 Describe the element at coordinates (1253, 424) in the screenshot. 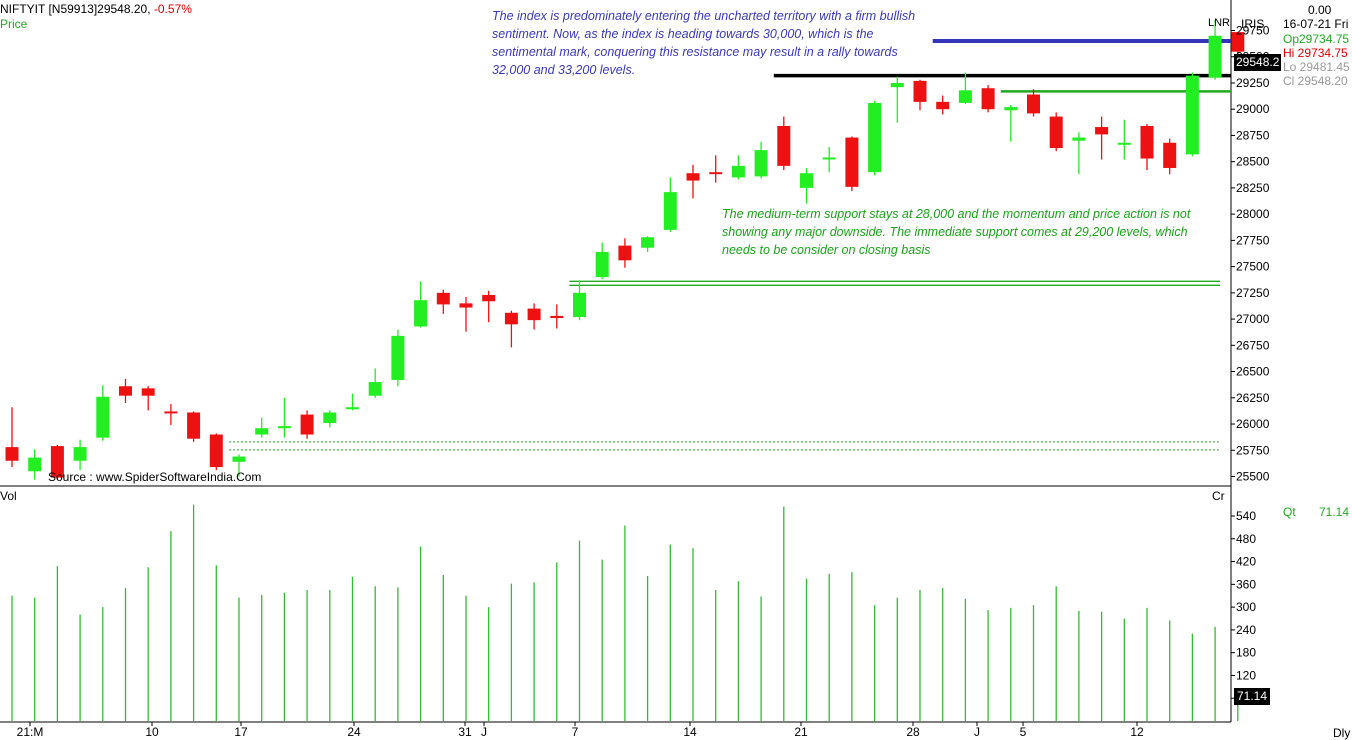

I see `price-tick-label: 26000` at that location.